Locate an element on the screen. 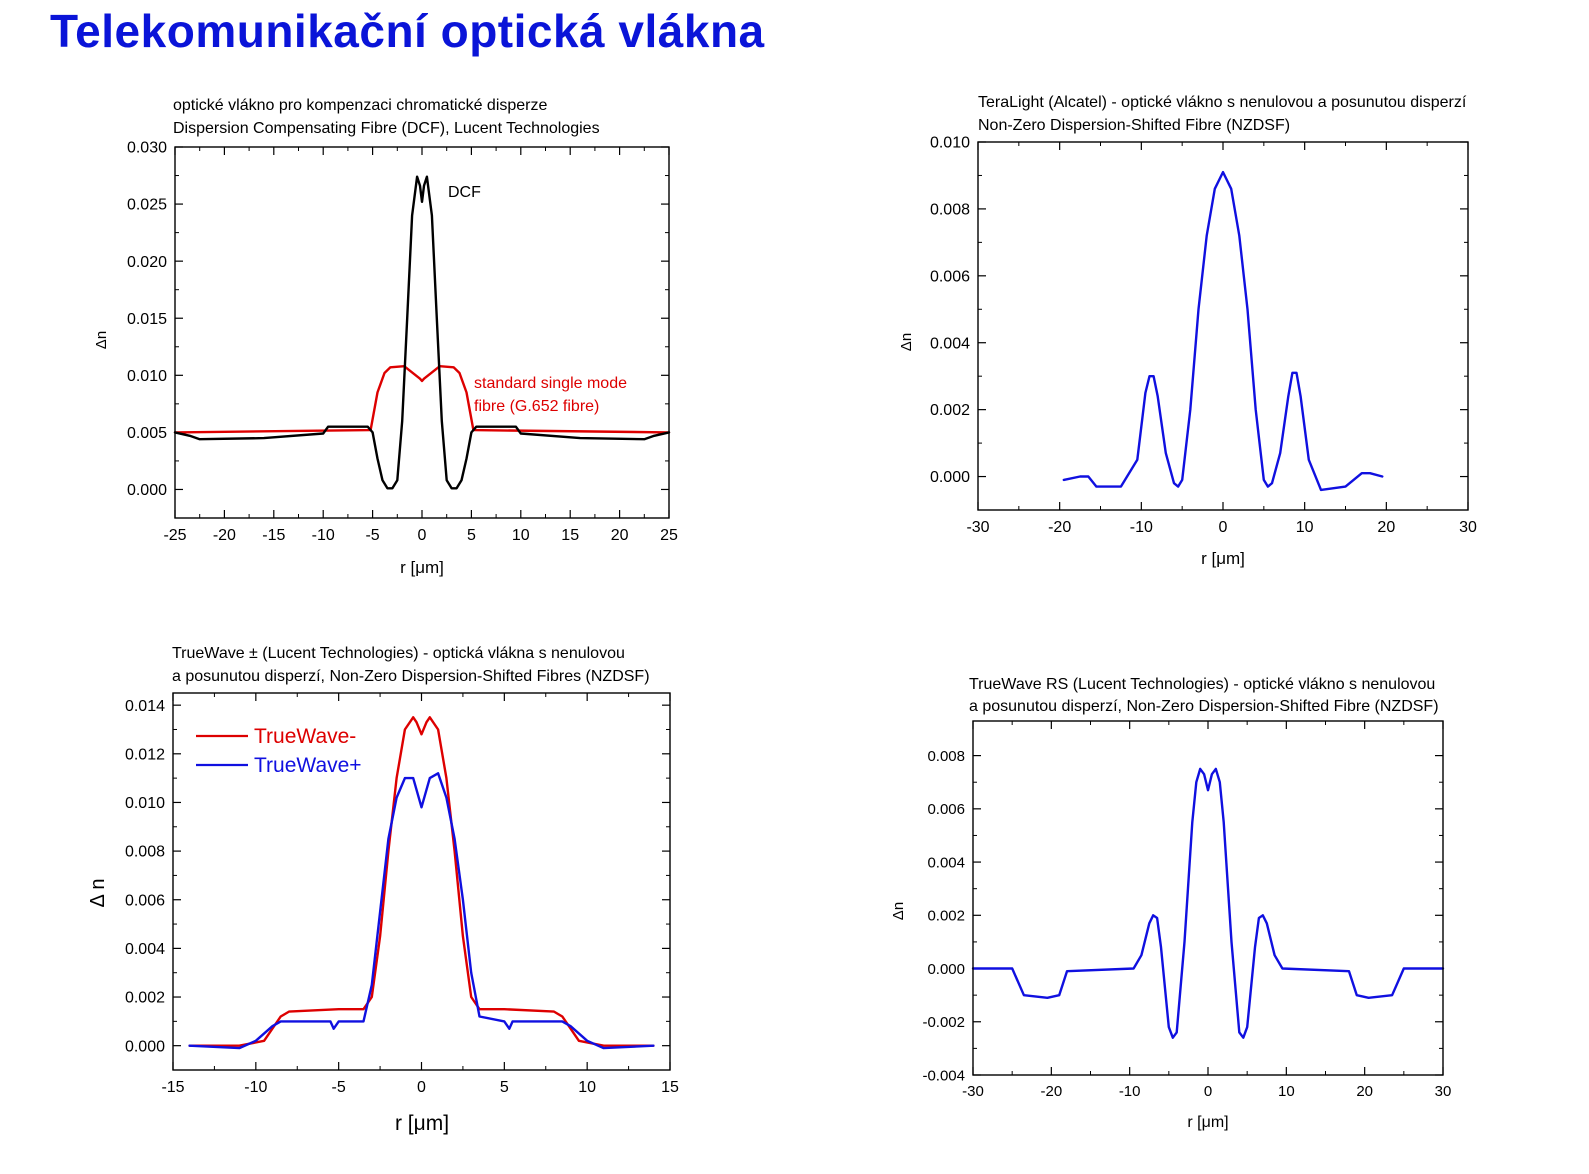 The image size is (1589, 1174). y-tick-label: 0.030 is located at coordinates (147, 148).